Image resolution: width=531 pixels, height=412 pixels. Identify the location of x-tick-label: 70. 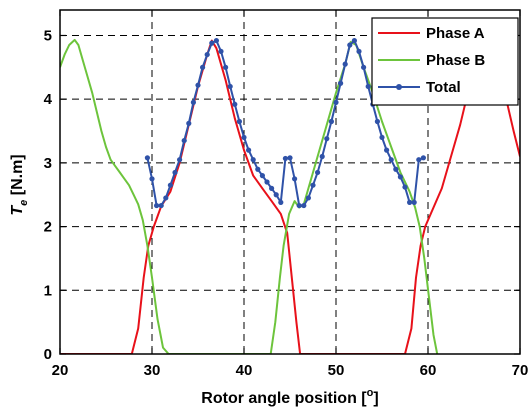
(520, 370).